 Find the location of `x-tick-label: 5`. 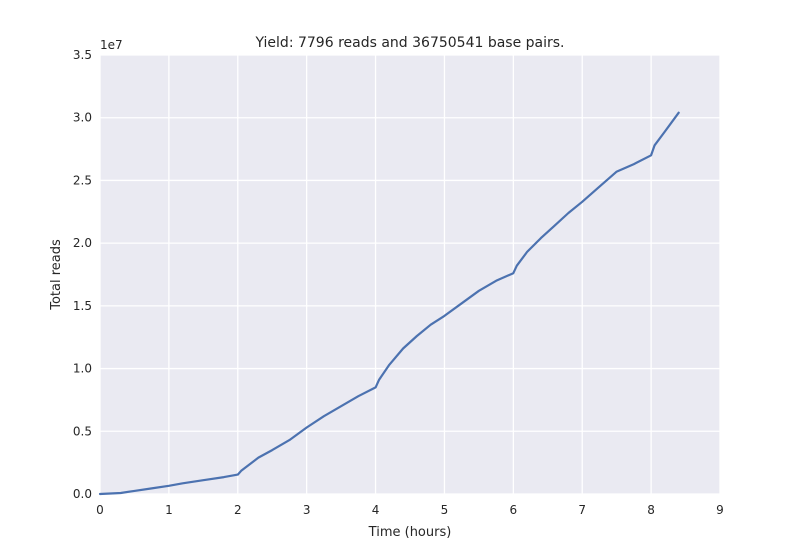

x-tick-label: 5 is located at coordinates (445, 510).